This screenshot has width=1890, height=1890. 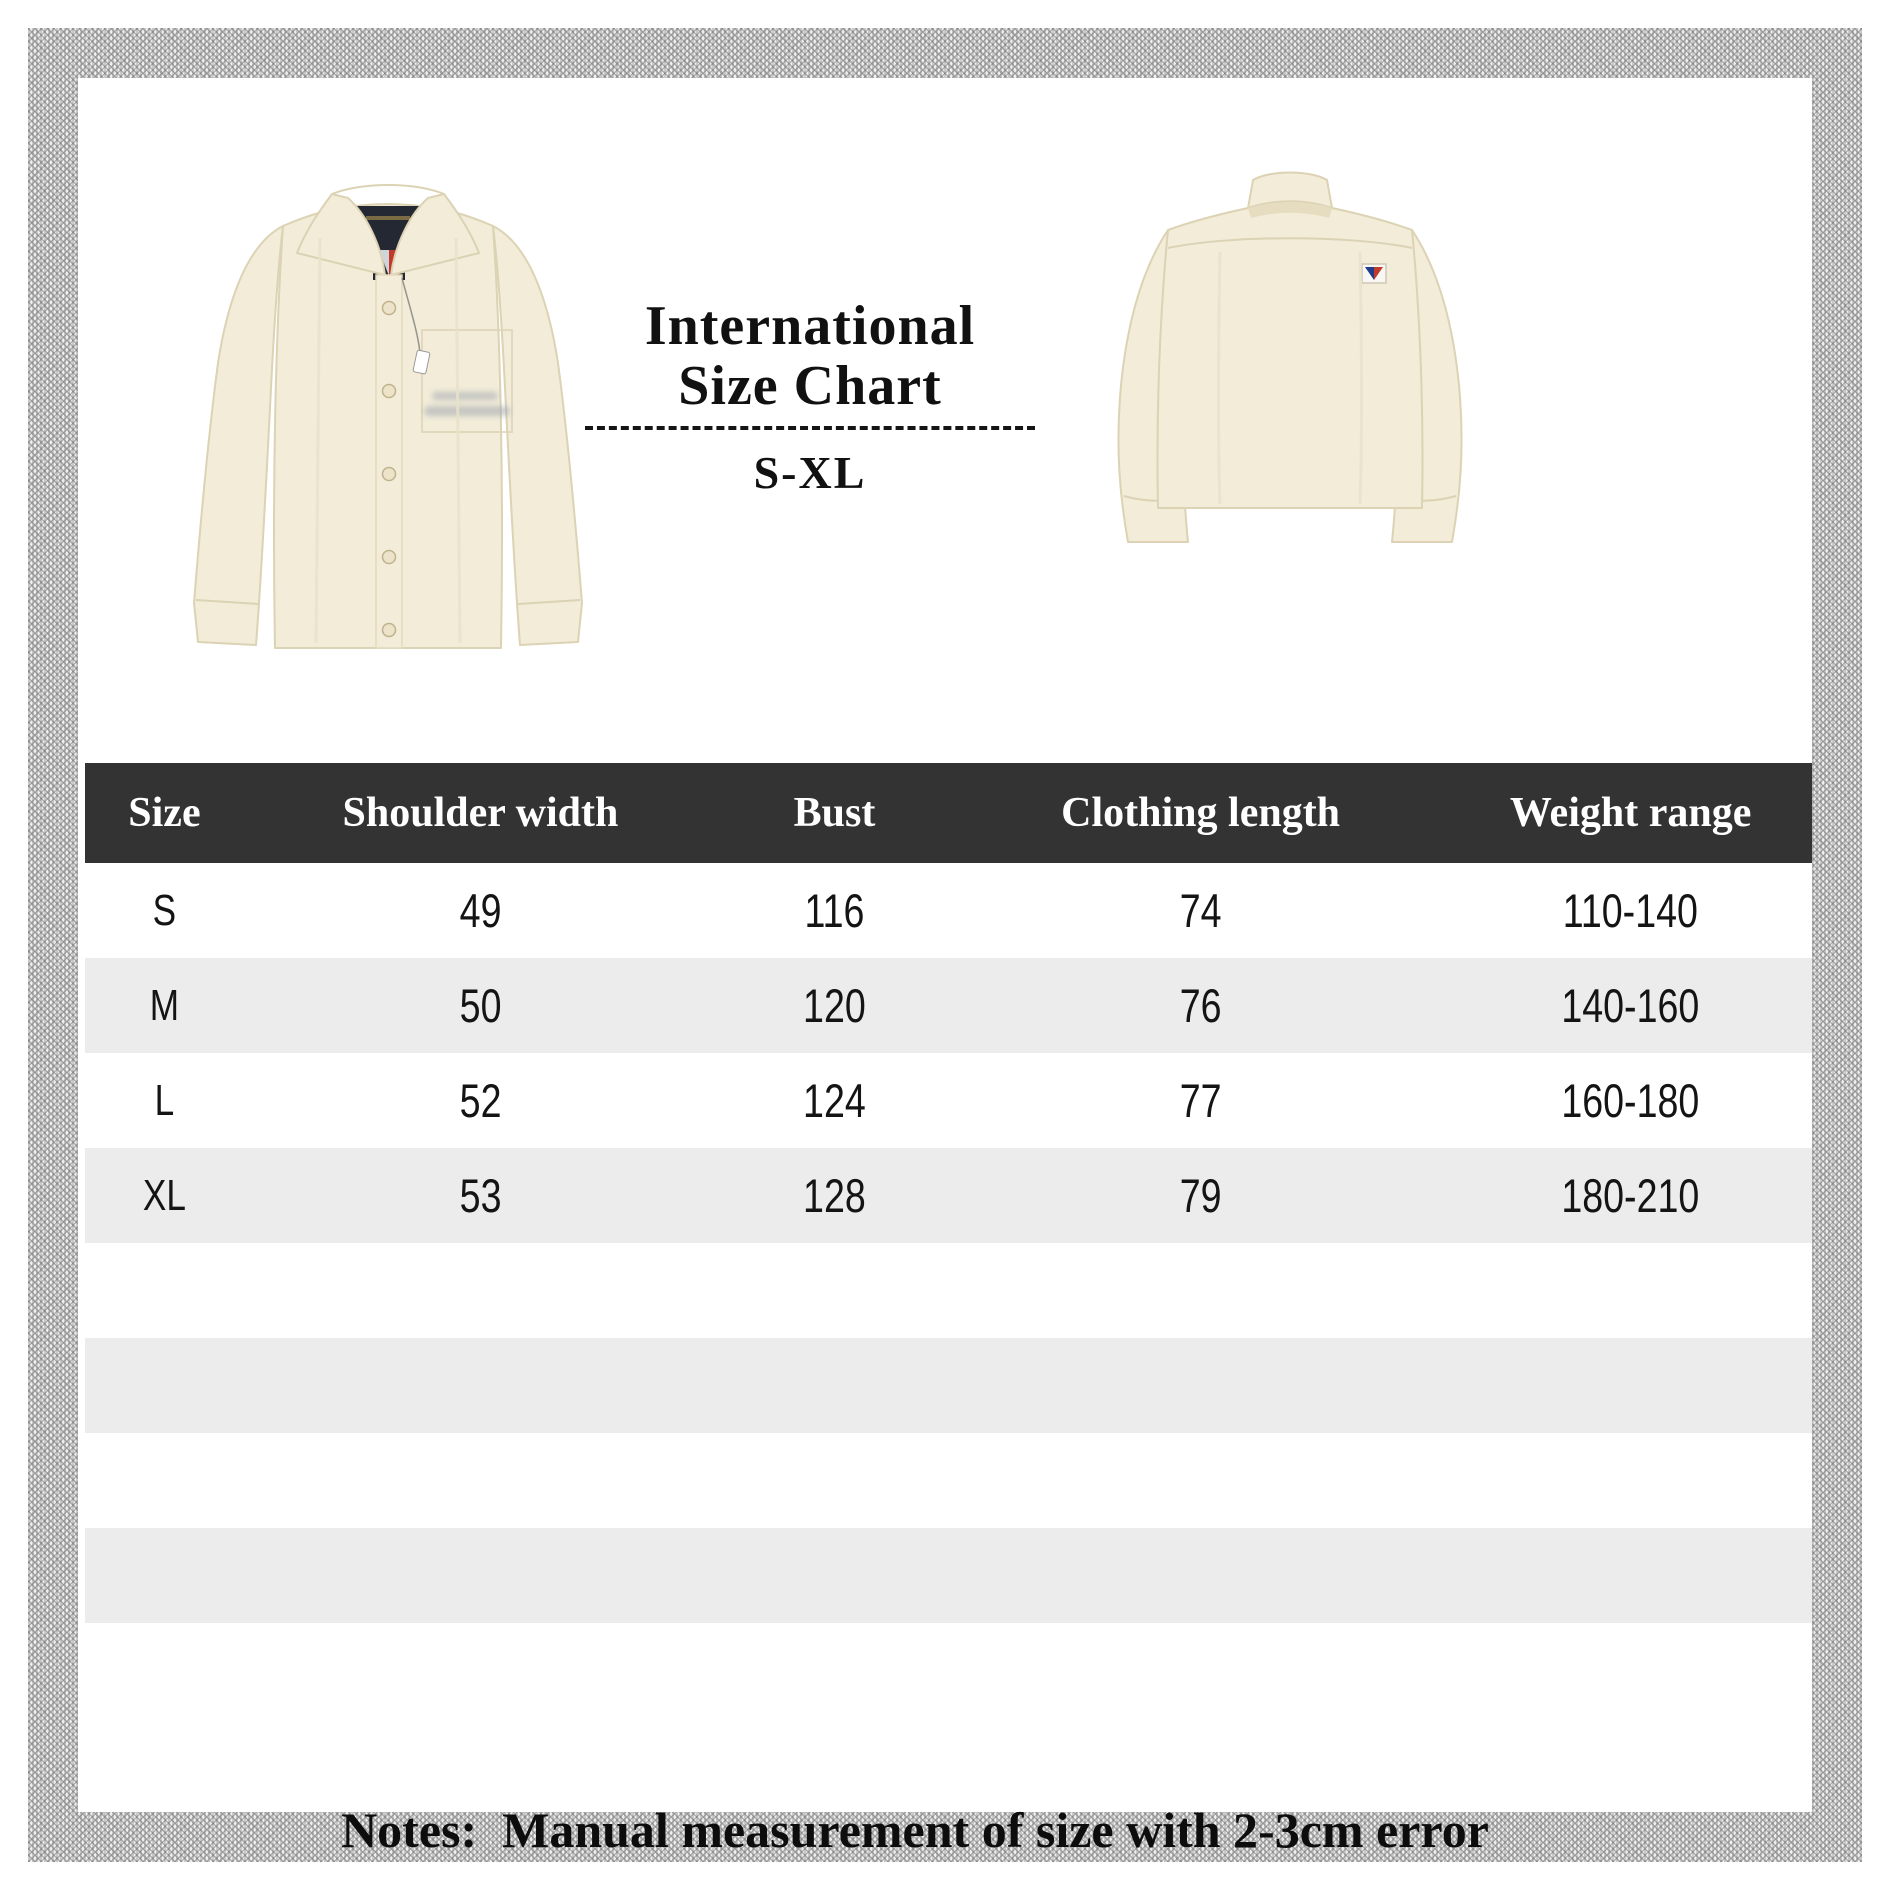 What do you see at coordinates (480, 1195) in the screenshot?
I see `cell-shoulder: 53` at bounding box center [480, 1195].